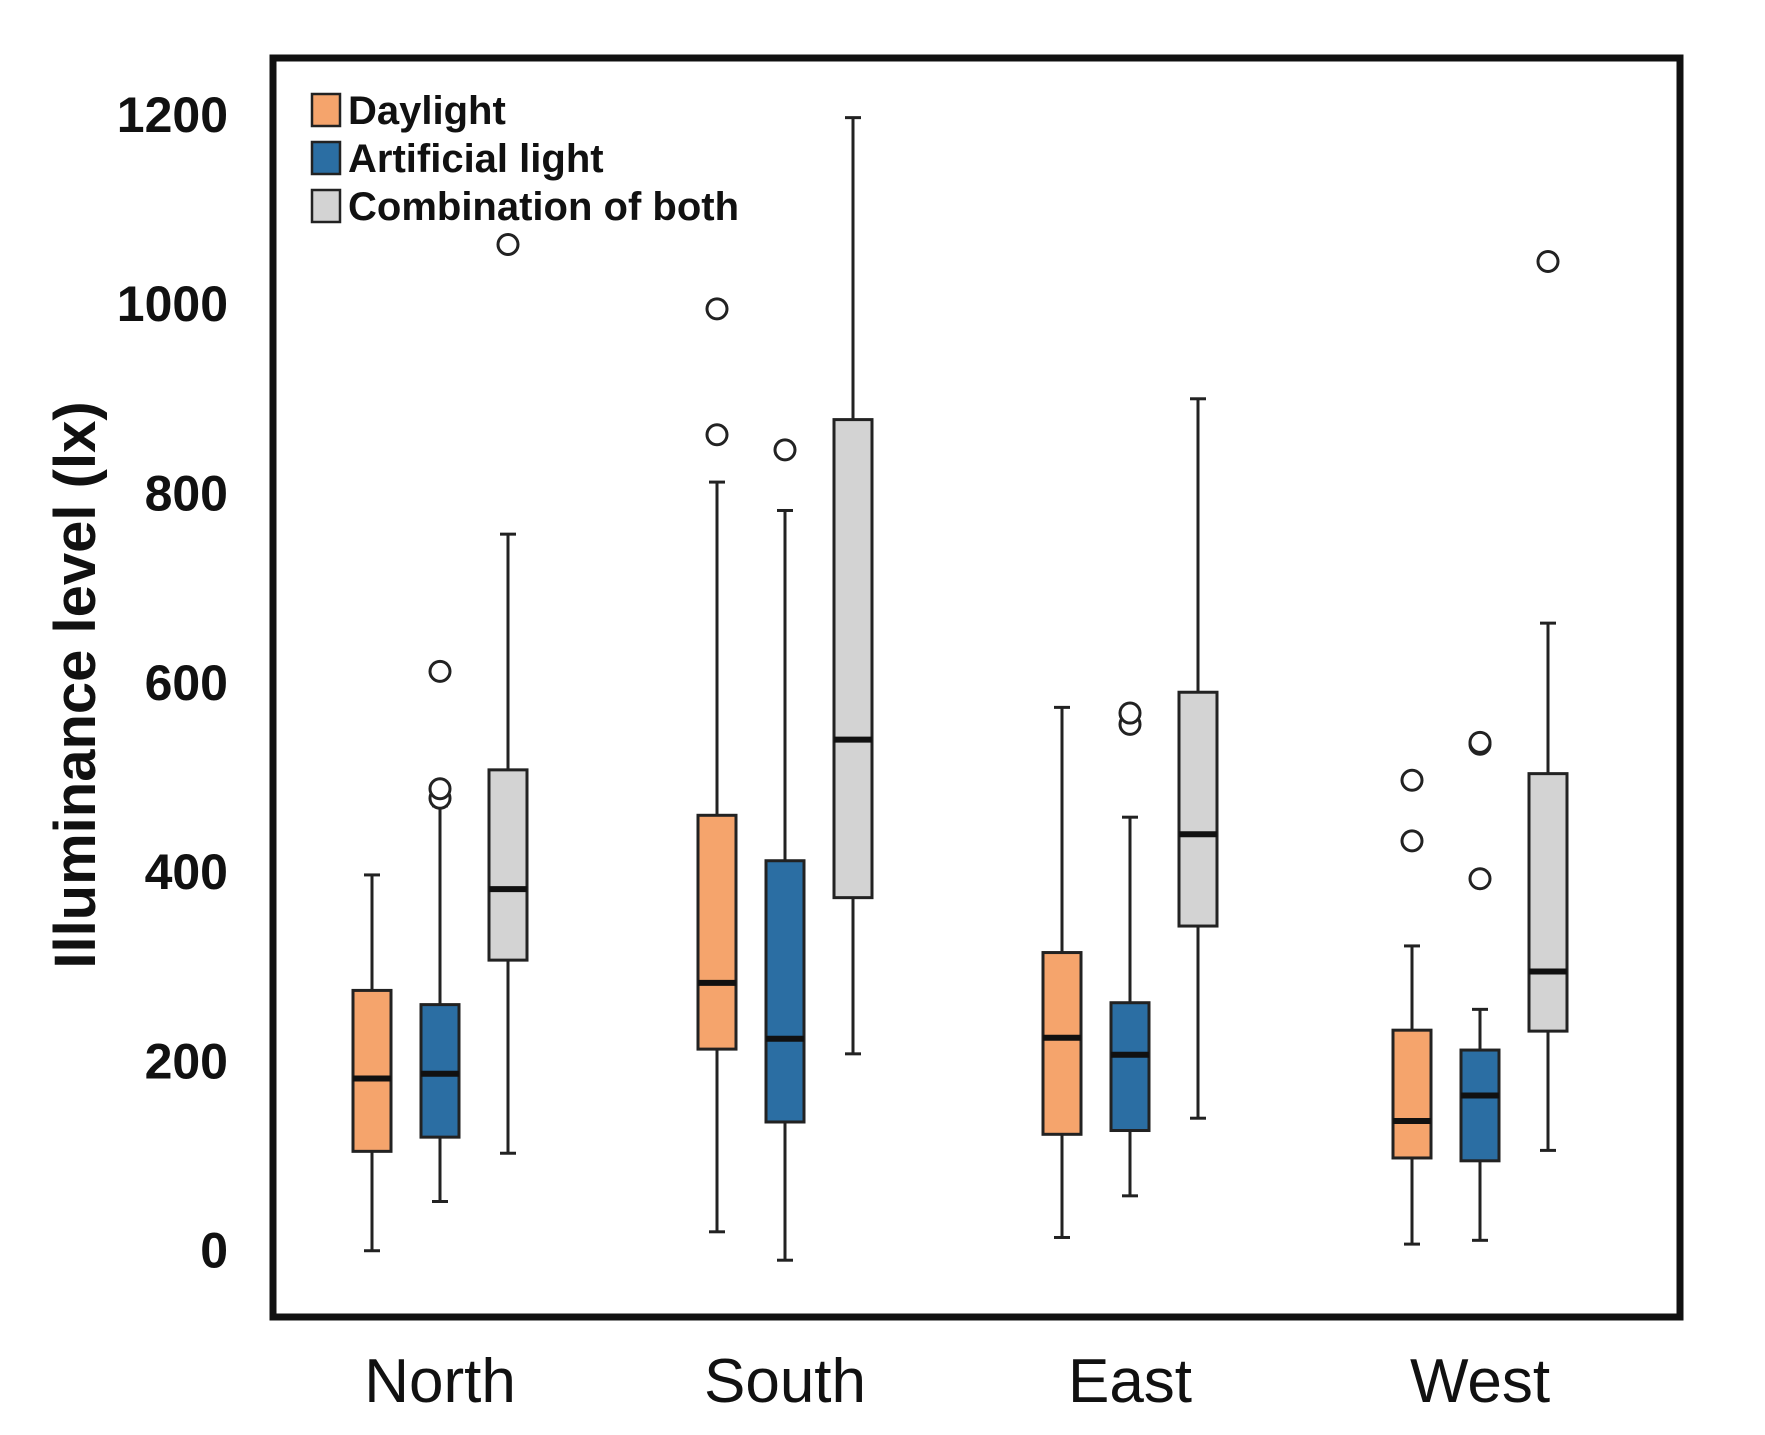  Describe the element at coordinates (186, 493) in the screenshot. I see `y-tick-label: 800` at that location.